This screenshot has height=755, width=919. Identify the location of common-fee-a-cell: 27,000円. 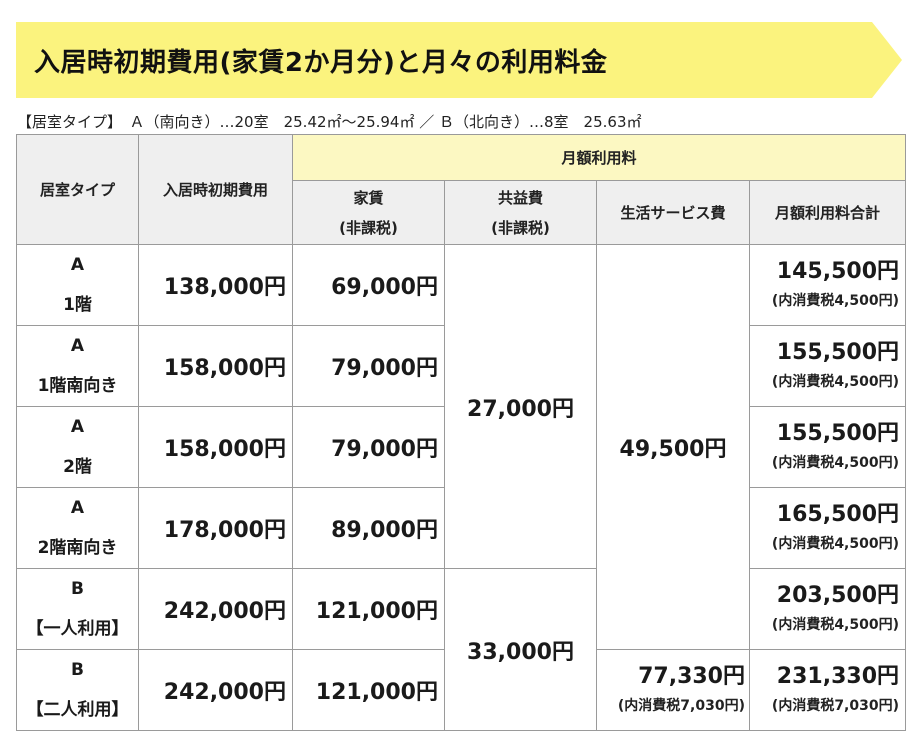
(520, 406).